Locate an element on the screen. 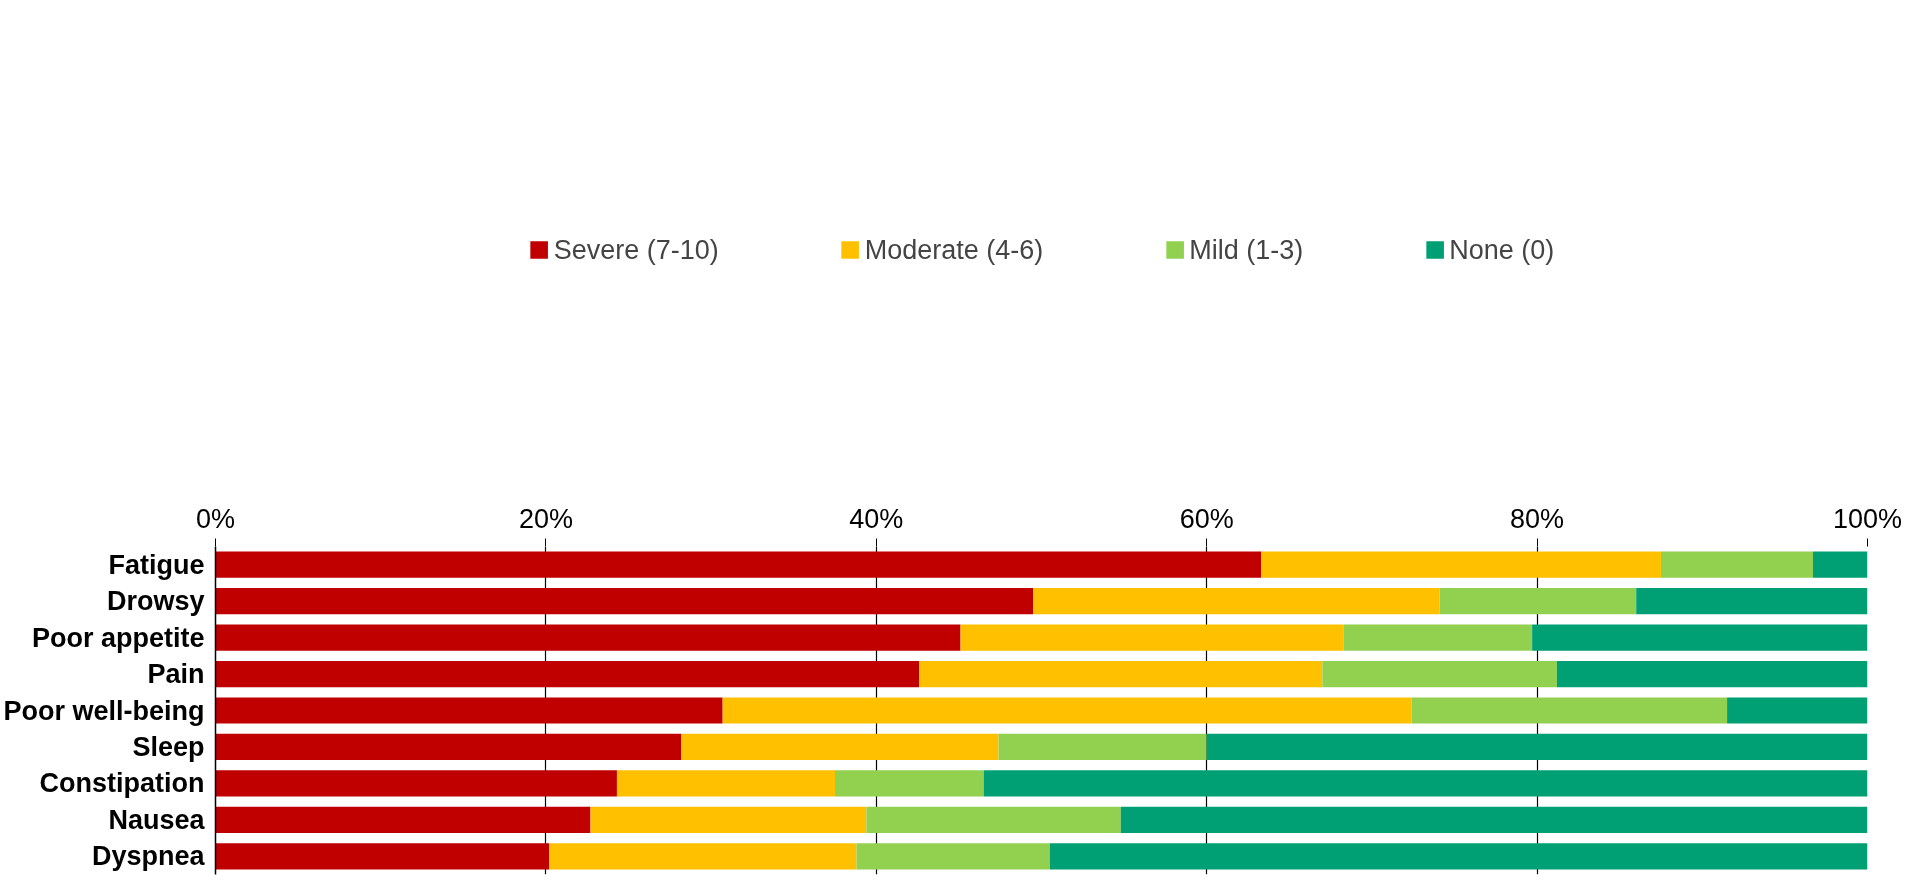 The height and width of the screenshot is (884, 1917). legend-label: Moderate (4-6) is located at coordinates (954, 250).